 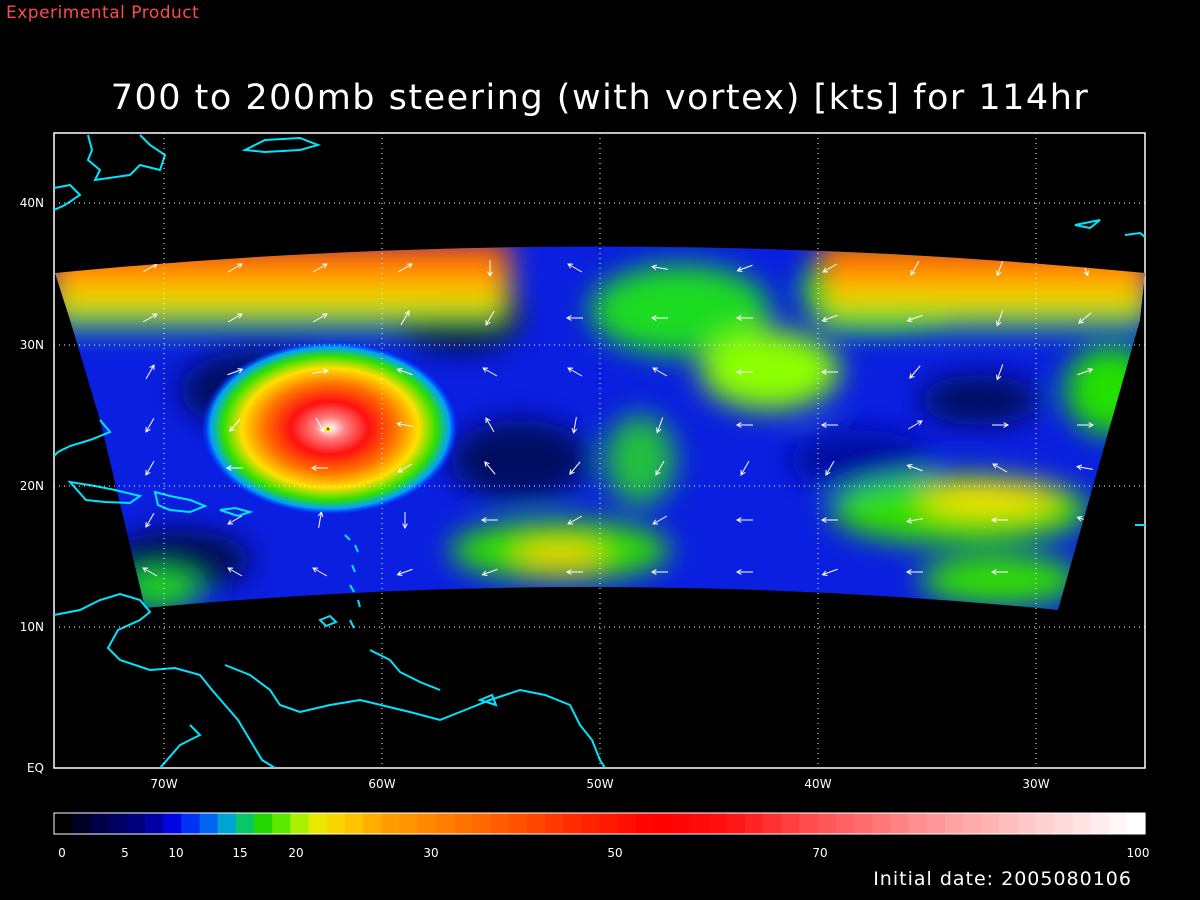 What do you see at coordinates (125, 853) in the screenshot?
I see `cbar-tick-5: 5` at bounding box center [125, 853].